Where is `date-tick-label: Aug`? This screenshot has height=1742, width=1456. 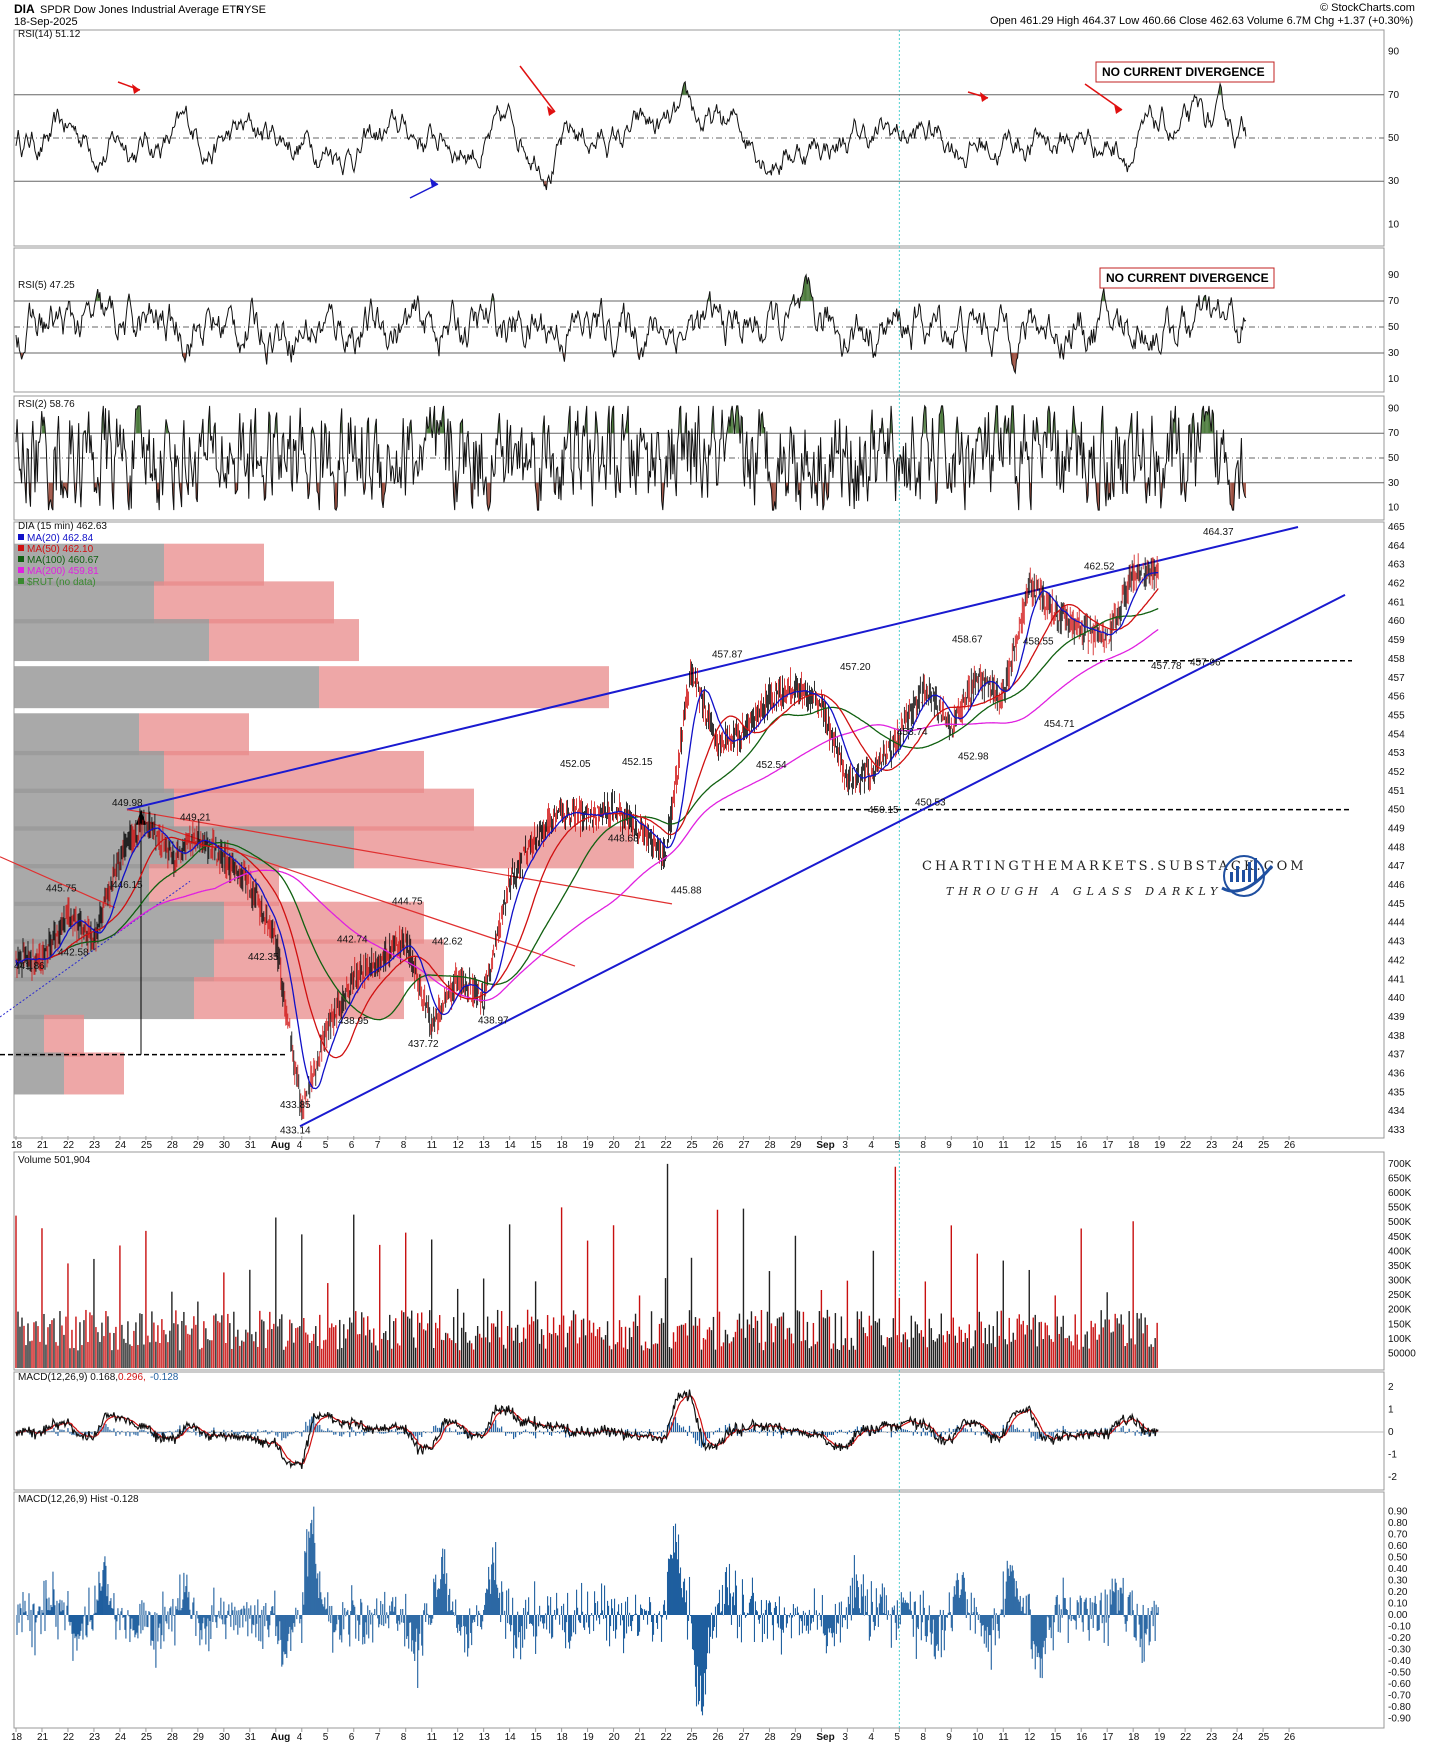 date-tick-label: Aug is located at coordinates (280, 1737).